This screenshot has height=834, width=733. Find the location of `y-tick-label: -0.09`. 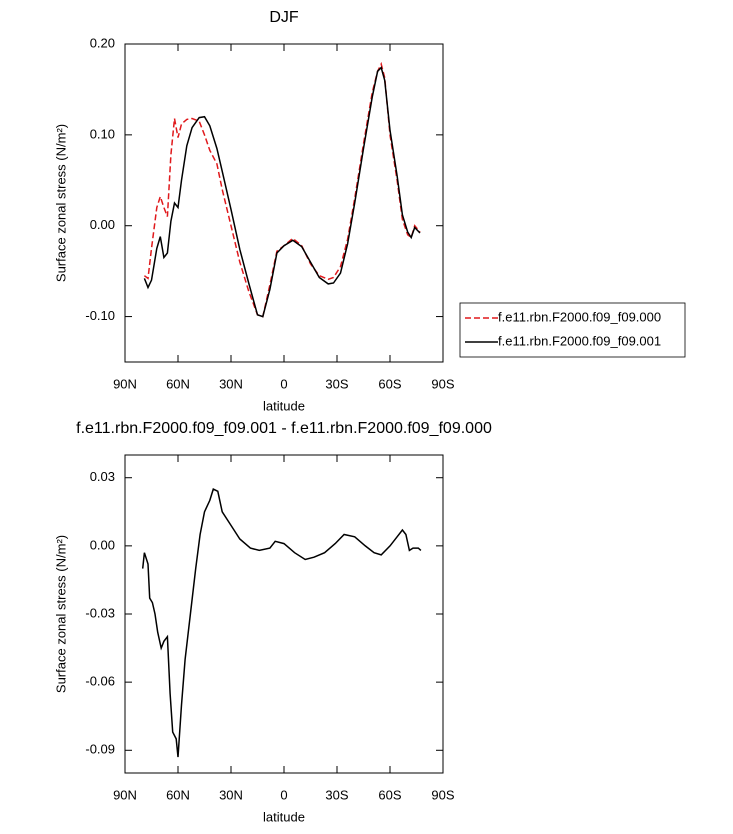

y-tick-label: -0.09 is located at coordinates (100, 749).